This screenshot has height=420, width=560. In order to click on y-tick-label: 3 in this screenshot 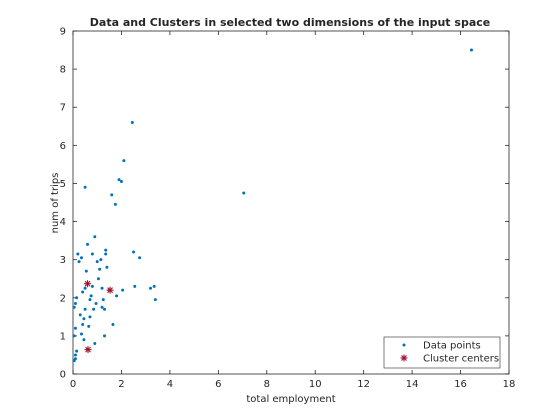, I will do `click(63, 260)`.